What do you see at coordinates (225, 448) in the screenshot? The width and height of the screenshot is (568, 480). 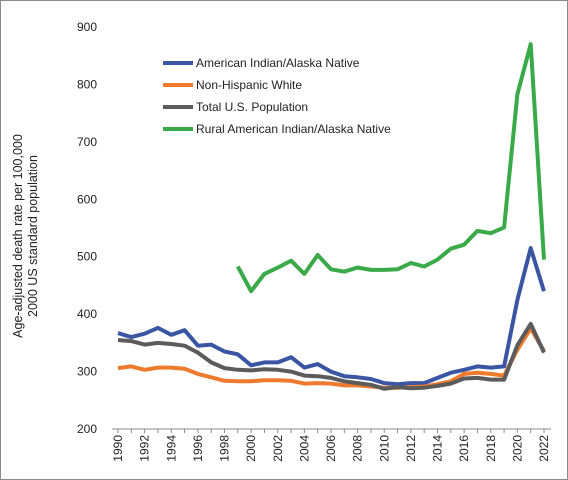 I see `x-tick-label: 1998` at bounding box center [225, 448].